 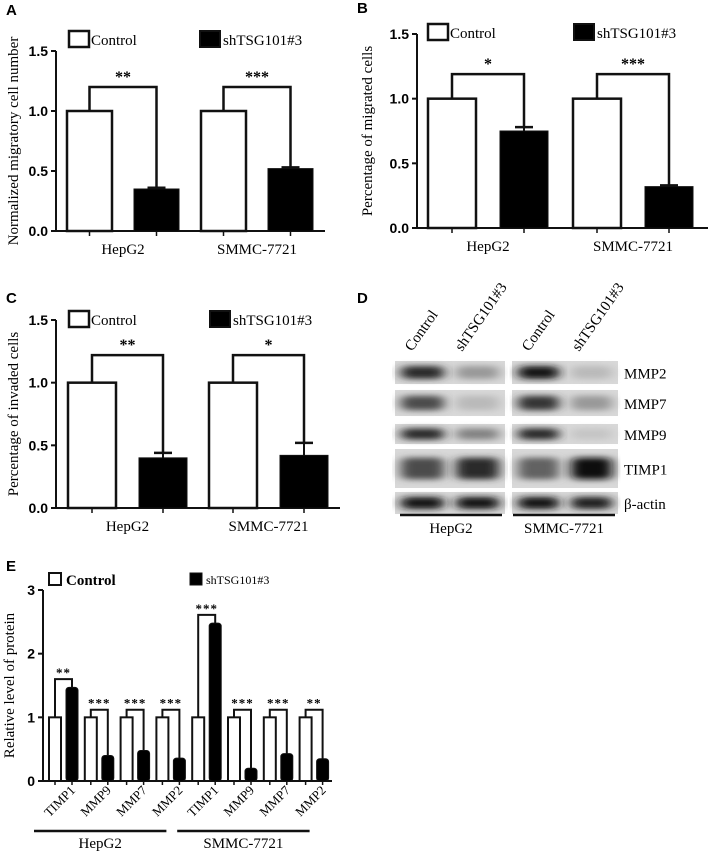 What do you see at coordinates (362, 298) in the screenshot?
I see `panel-label: D` at bounding box center [362, 298].